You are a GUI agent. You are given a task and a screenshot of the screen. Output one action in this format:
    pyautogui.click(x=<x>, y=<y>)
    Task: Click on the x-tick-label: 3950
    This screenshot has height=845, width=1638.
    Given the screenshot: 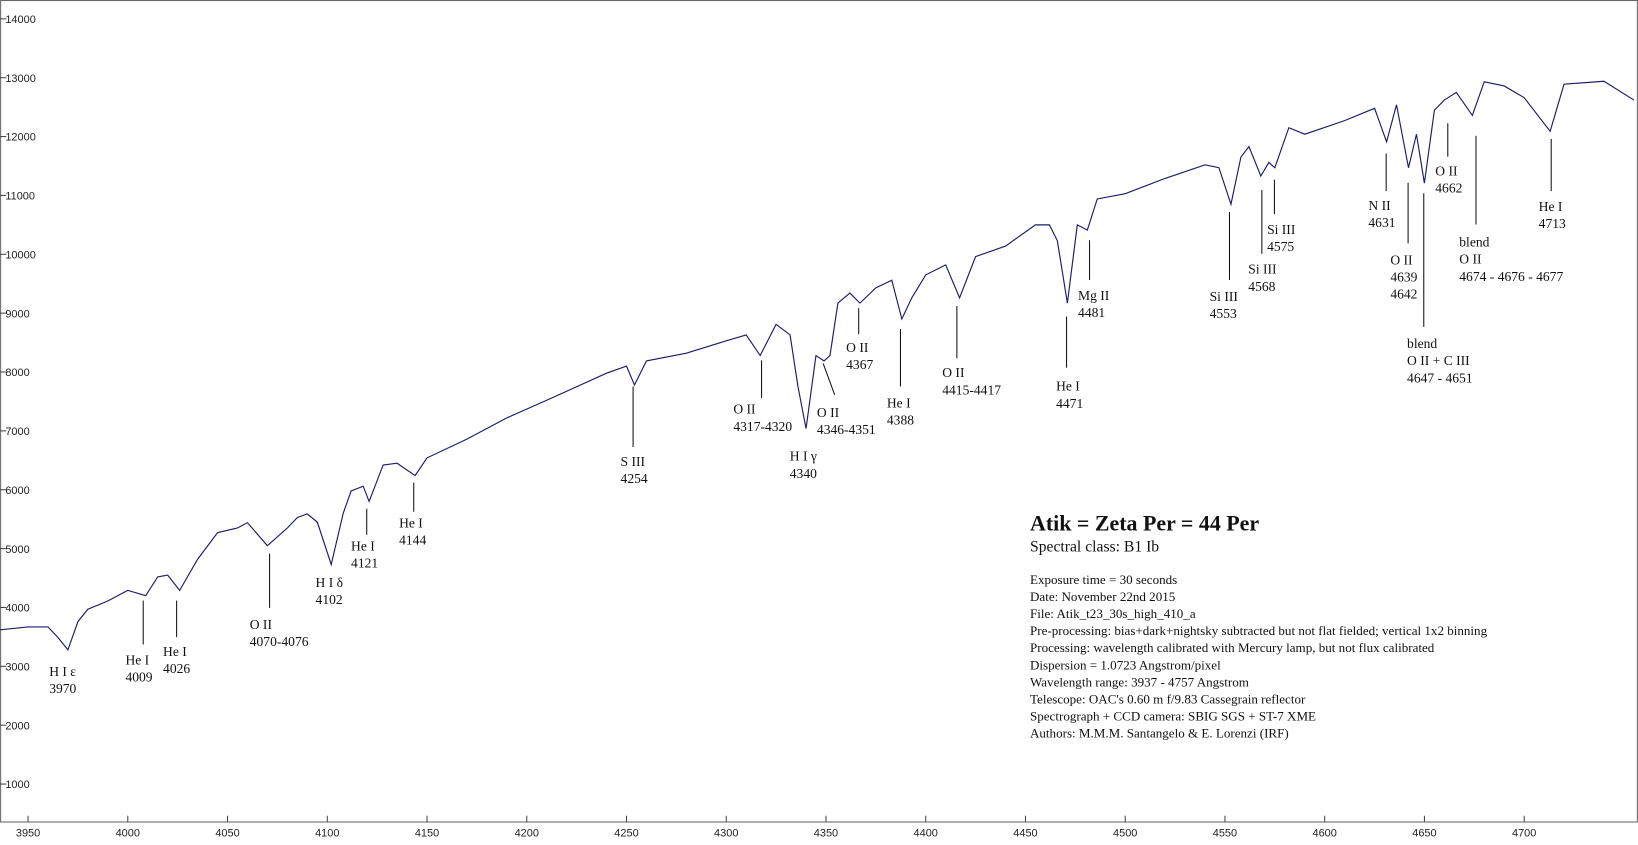 What is the action you would take?
    pyautogui.click(x=28, y=834)
    